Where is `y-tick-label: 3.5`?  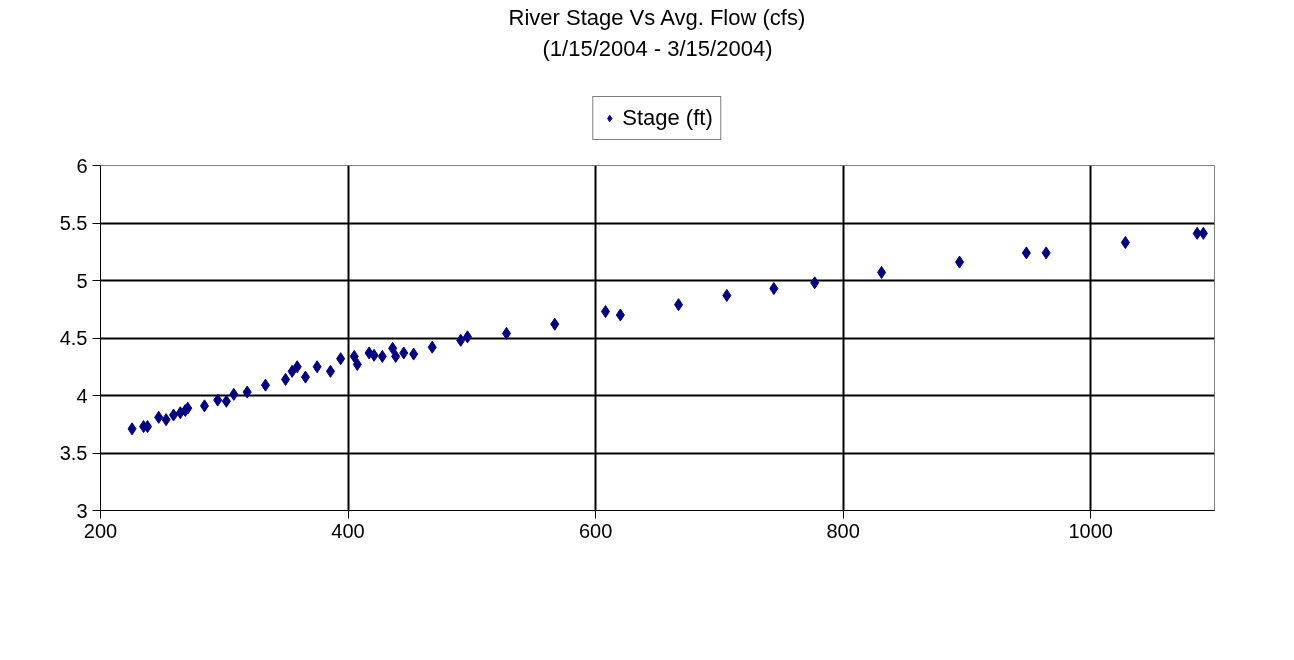
y-tick-label: 3.5 is located at coordinates (73, 453).